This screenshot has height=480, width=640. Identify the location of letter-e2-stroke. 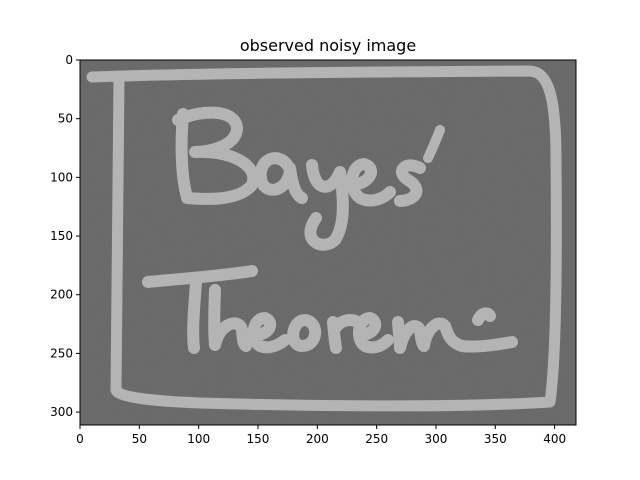
(269, 333).